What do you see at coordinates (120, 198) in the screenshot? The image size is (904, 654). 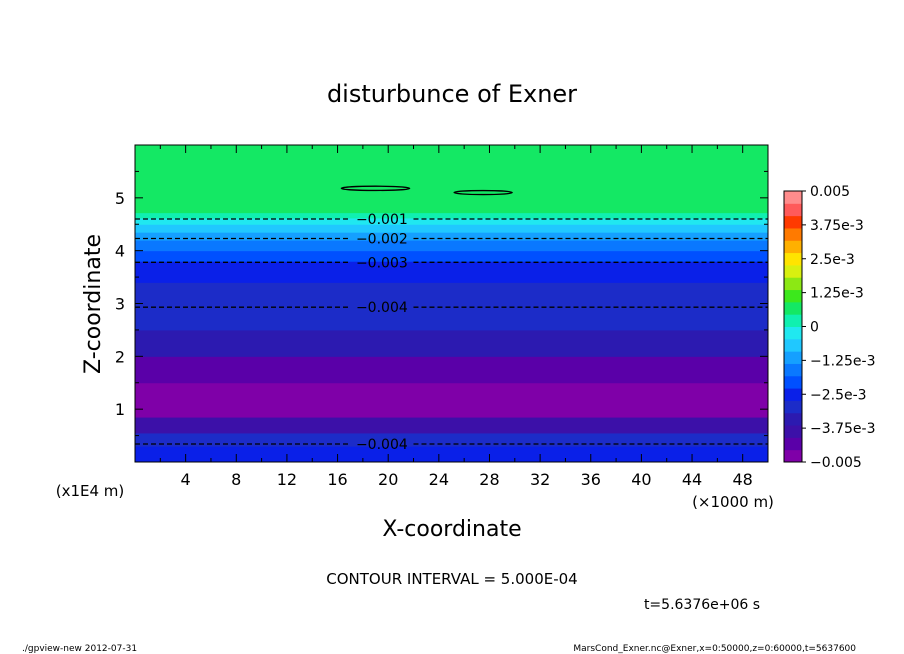 I see `y-tick-label: 5` at bounding box center [120, 198].